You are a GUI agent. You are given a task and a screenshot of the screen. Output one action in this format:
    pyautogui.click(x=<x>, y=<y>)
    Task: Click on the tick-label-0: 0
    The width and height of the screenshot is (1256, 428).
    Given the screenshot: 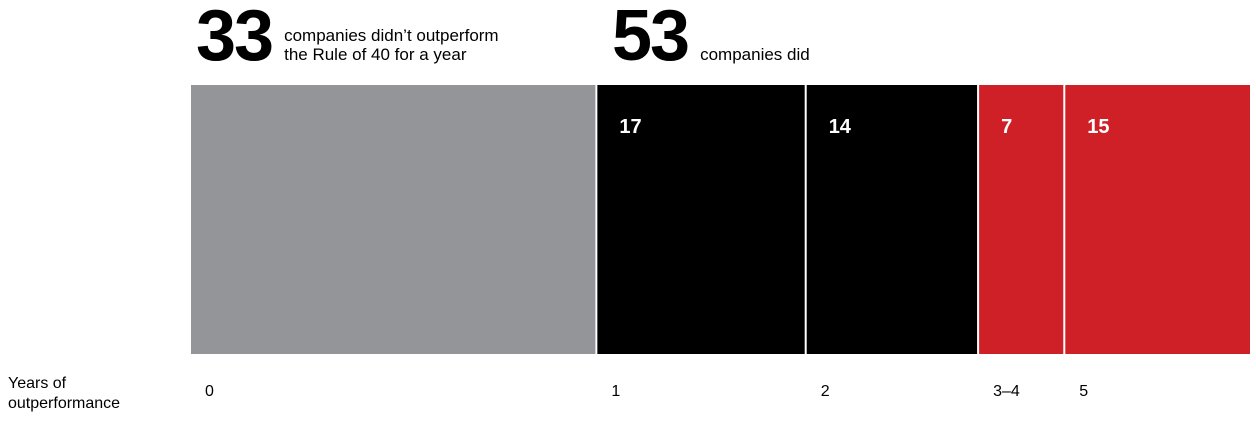 What is the action you would take?
    pyautogui.click(x=209, y=391)
    